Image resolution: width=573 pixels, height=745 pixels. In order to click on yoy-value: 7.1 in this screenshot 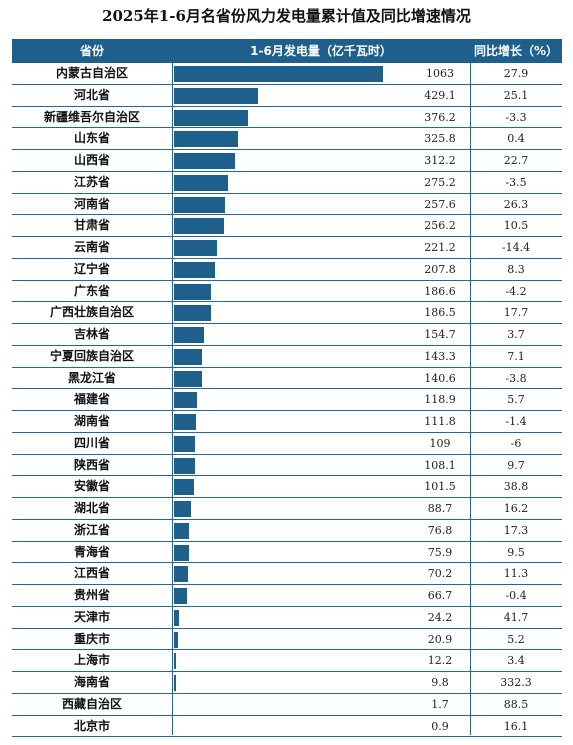, I will do `click(516, 356)`.